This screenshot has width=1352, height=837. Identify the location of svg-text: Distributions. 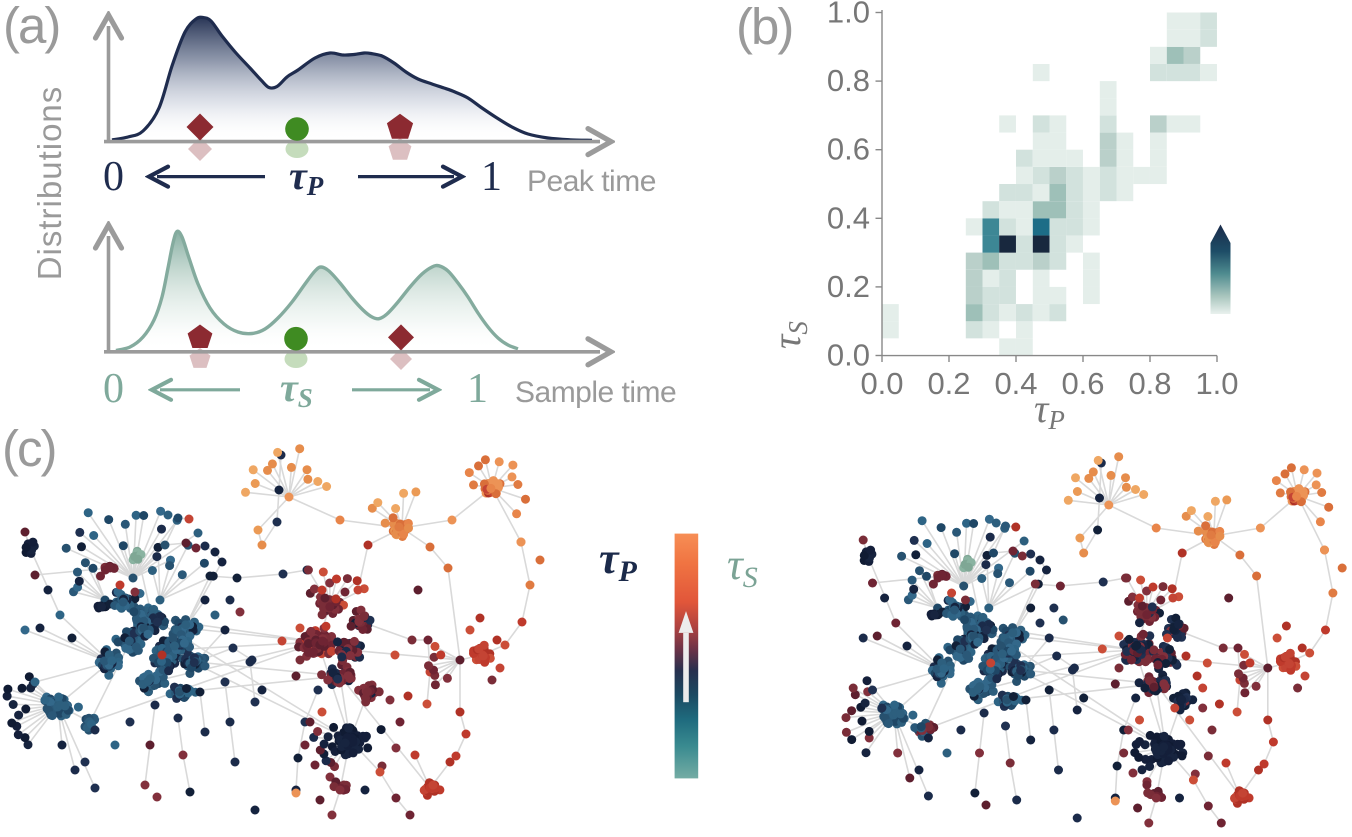
(49, 183).